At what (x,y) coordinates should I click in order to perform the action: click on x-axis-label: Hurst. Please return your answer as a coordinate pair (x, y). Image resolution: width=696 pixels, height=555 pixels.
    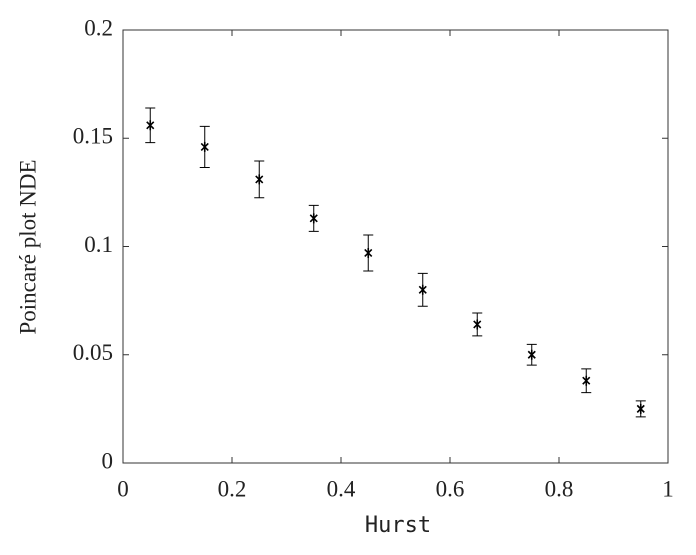
    Looking at the image, I should click on (398, 525).